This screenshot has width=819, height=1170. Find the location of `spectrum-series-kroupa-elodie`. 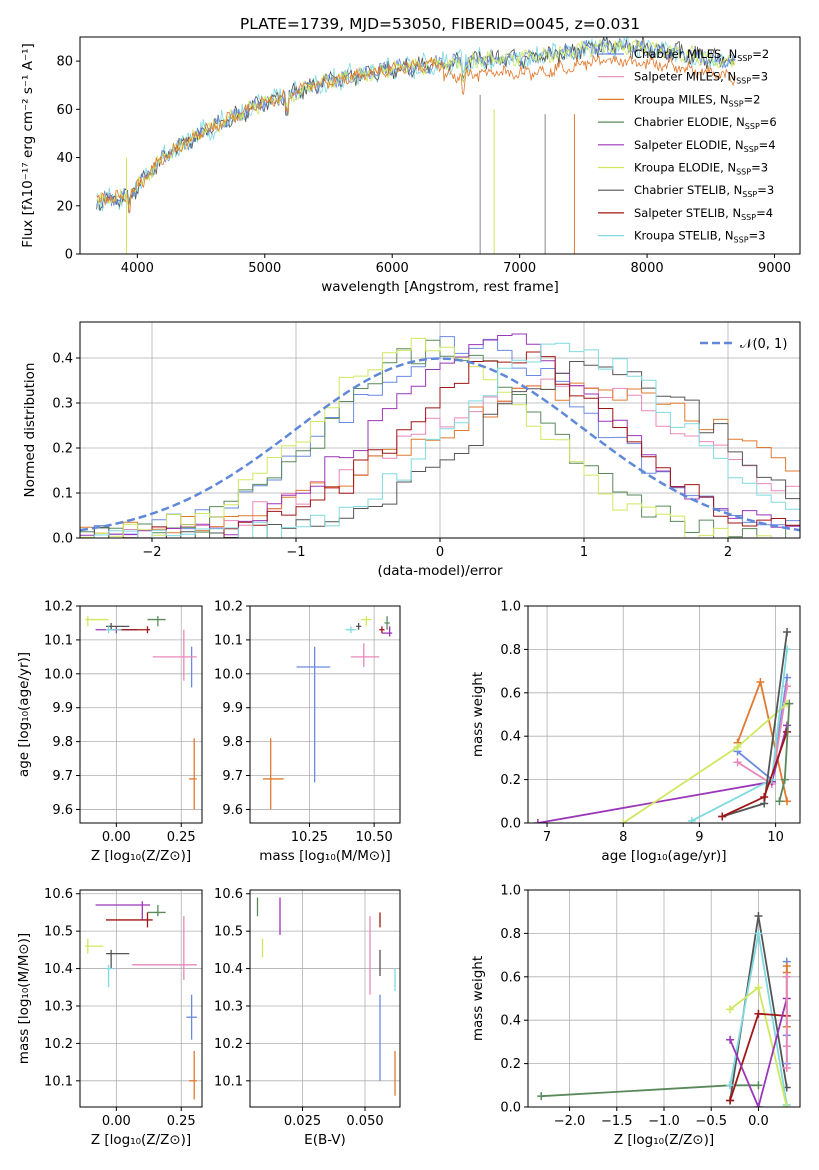

spectrum-series-kroupa-elodie is located at coordinates (416, 123).